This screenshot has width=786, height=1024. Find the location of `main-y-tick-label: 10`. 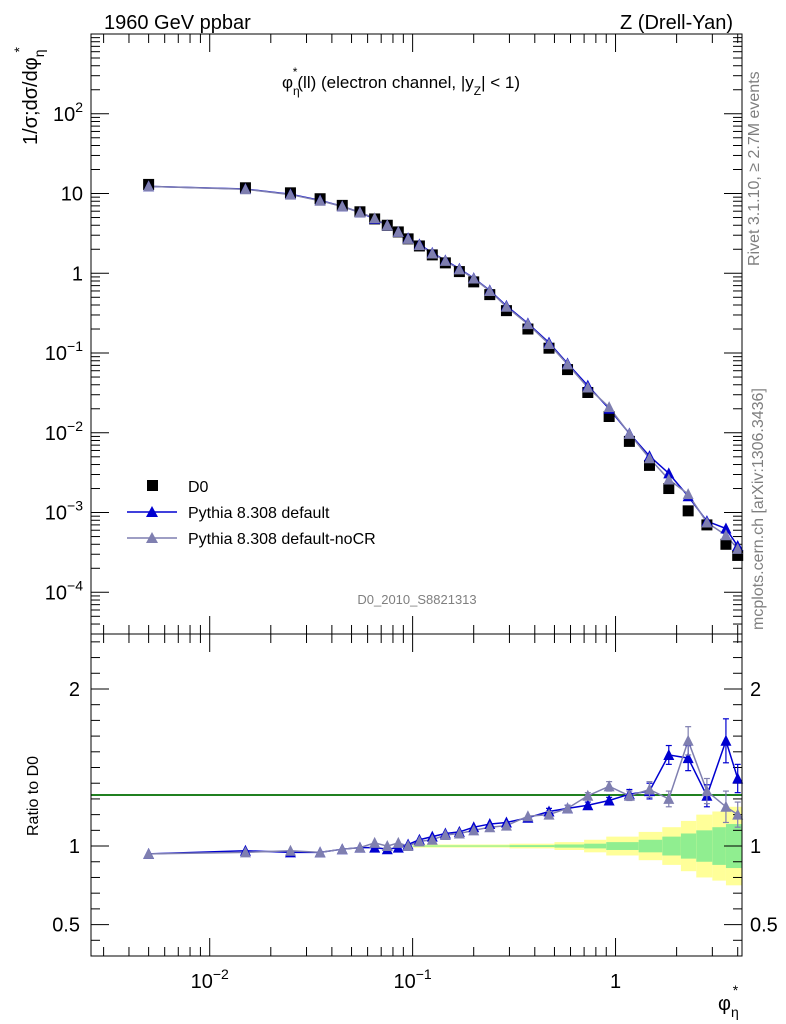

main-y-tick-label: 10 is located at coordinates (72, 195).